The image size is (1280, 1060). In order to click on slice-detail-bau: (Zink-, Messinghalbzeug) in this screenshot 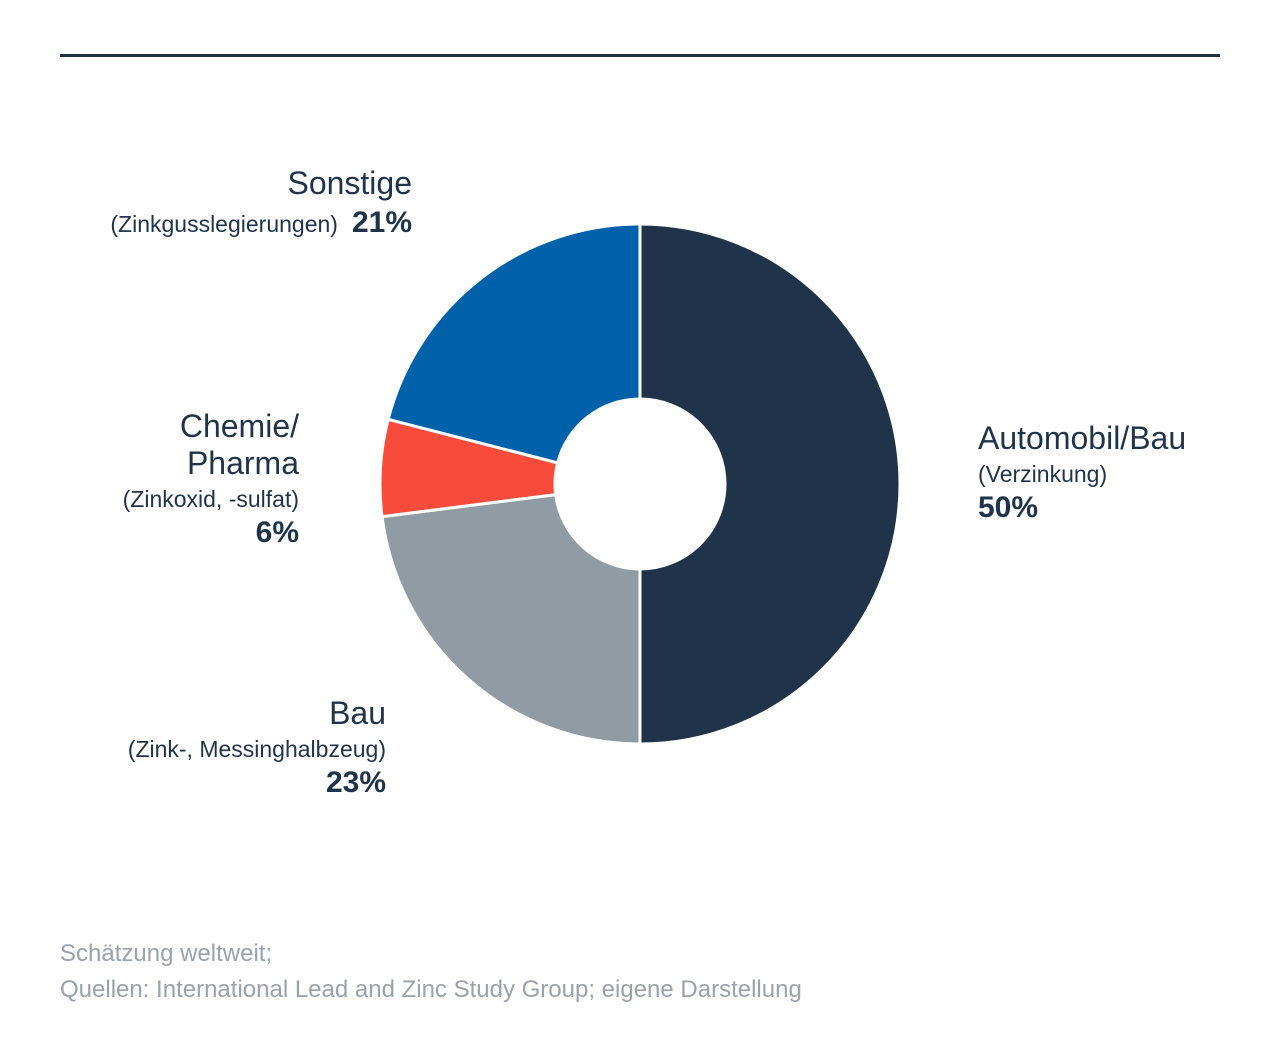, I will do `click(256, 748)`.